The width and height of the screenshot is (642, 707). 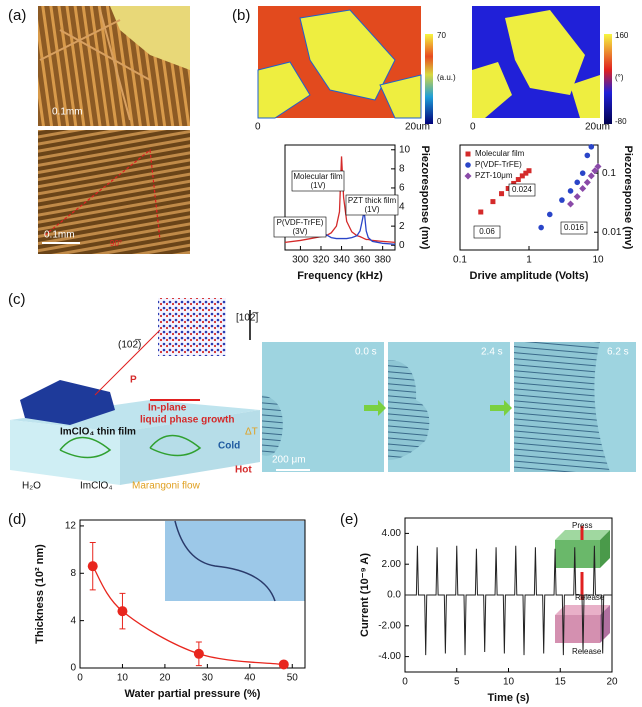 What do you see at coordinates (494, 175) in the screenshot?
I see `legend-label: PZT-10μm` at bounding box center [494, 175].